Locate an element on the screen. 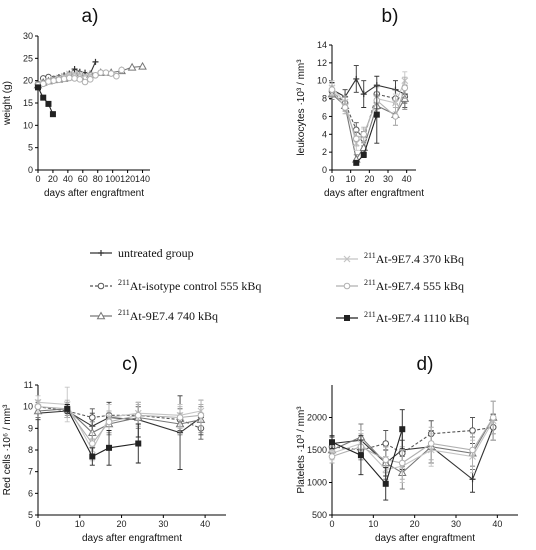 The height and width of the screenshot is (550, 536). y-axis-title: Red cells ·10⁶ / mm³ is located at coordinates (7, 449).